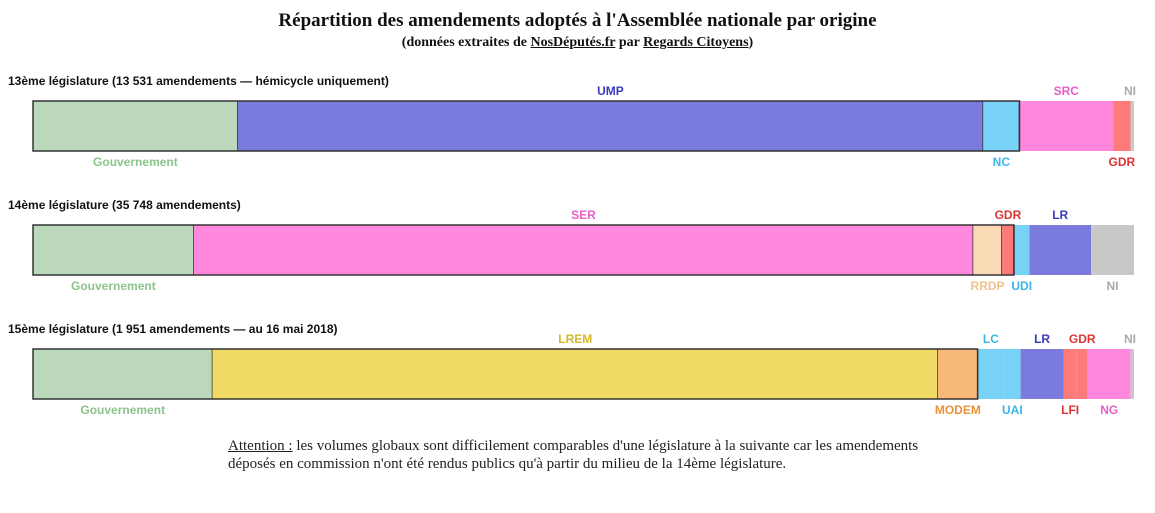 The image size is (1155, 513). I want to click on nosdeputes-link: NosDéputés.fr, so click(573, 42).